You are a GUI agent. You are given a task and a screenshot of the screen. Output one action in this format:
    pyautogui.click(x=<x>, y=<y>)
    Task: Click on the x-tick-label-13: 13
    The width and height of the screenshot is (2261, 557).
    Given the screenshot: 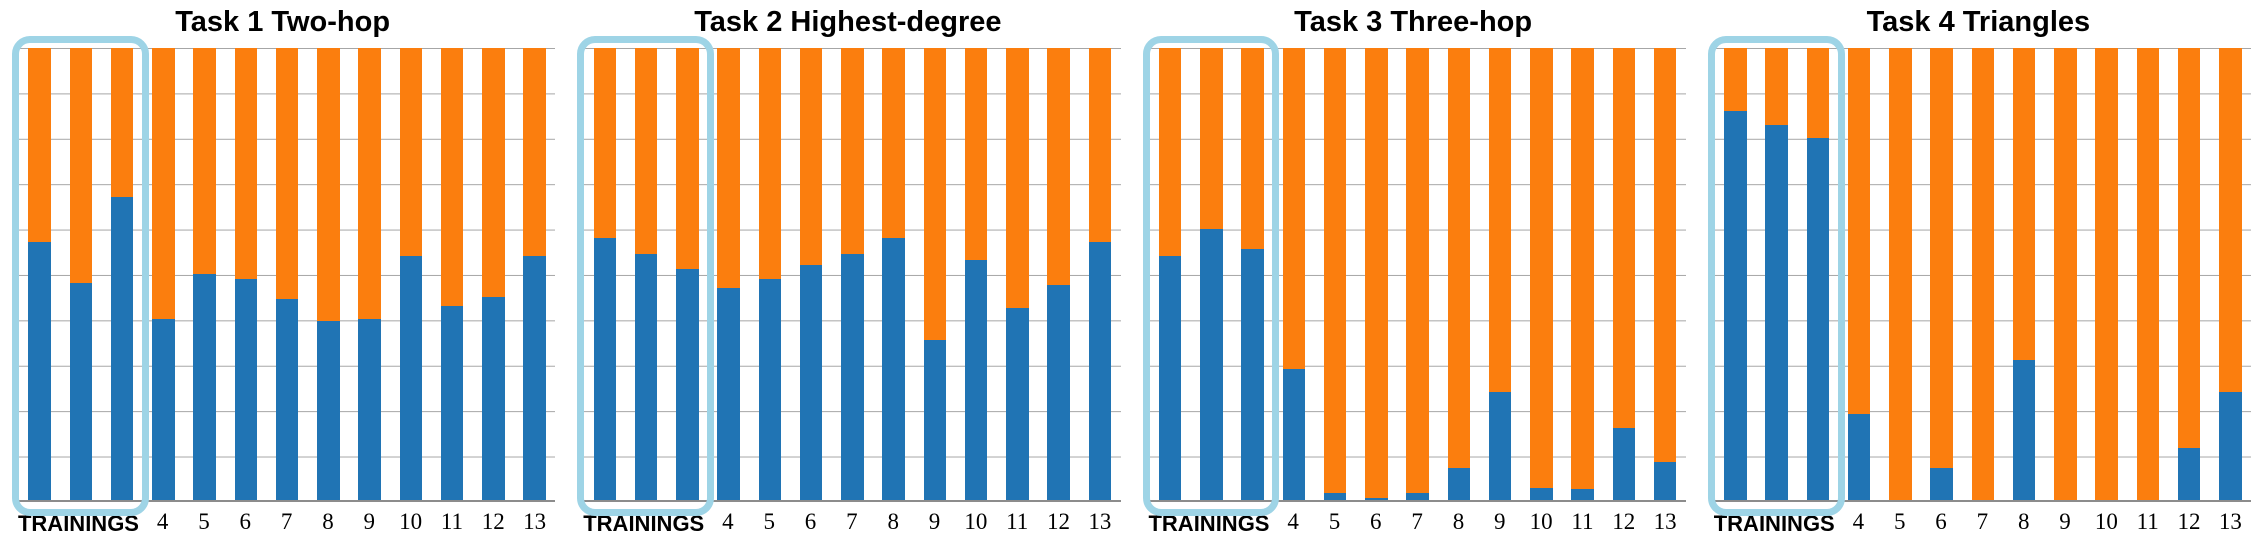 What is the action you would take?
    pyautogui.click(x=1100, y=521)
    